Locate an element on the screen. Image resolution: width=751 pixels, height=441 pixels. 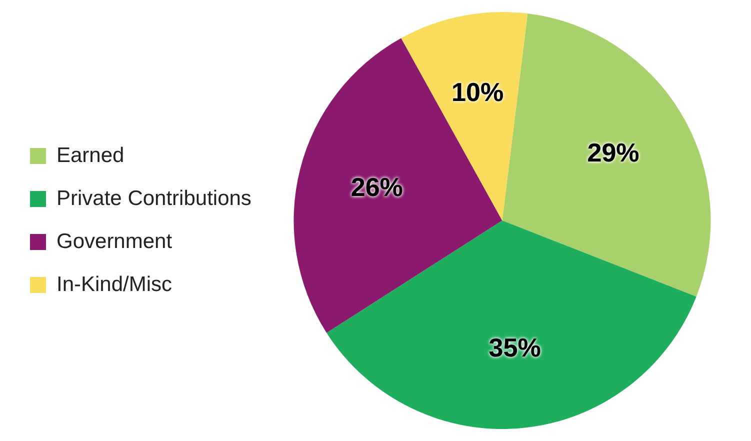
legend-label: Private Contributions is located at coordinates (154, 198).